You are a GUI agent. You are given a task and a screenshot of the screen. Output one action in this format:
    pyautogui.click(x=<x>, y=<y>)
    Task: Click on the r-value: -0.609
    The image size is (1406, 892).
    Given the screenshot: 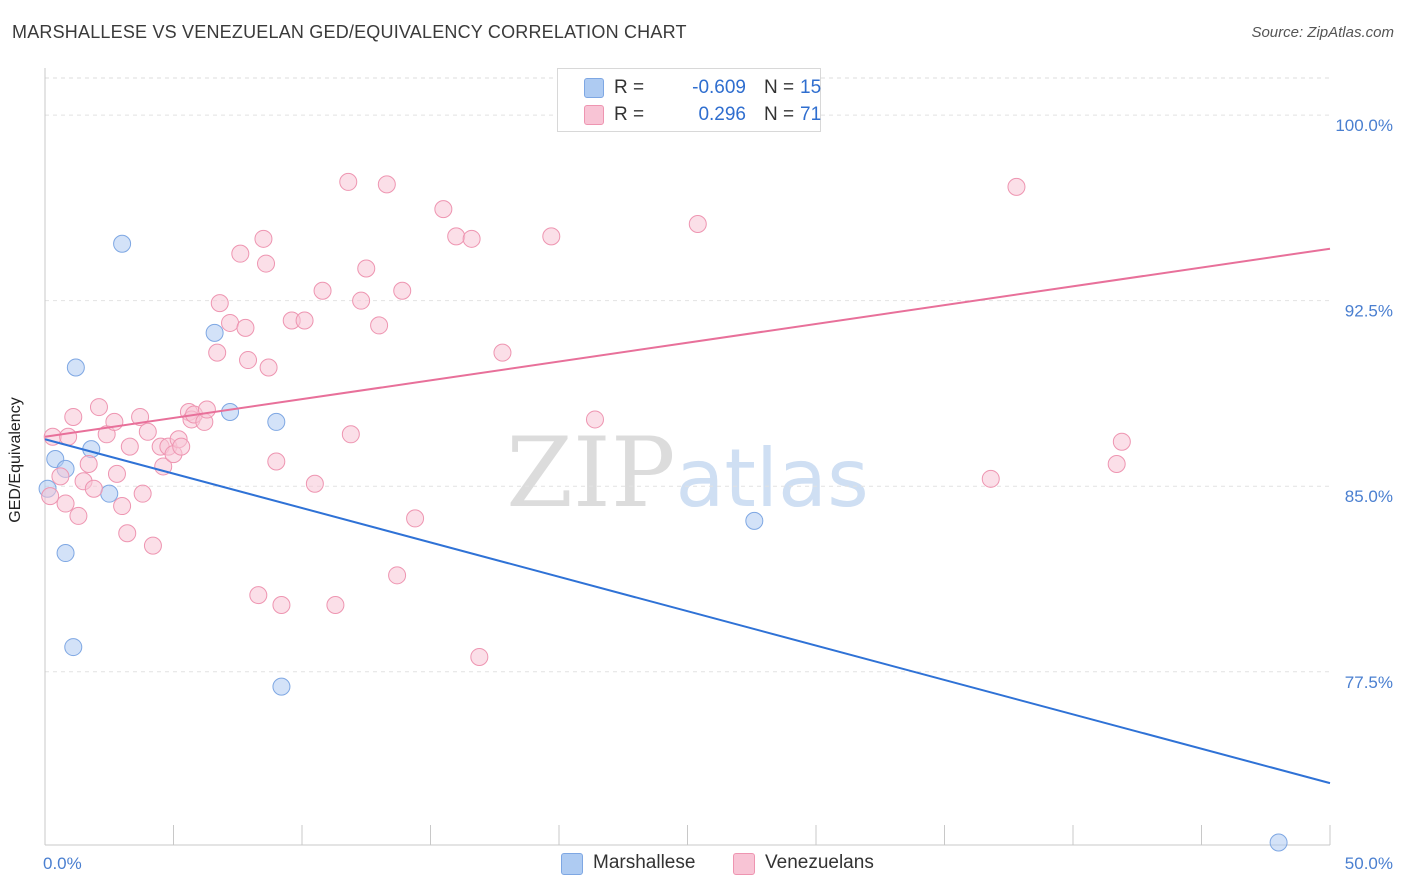 What is the action you would take?
    pyautogui.click(x=719, y=87)
    